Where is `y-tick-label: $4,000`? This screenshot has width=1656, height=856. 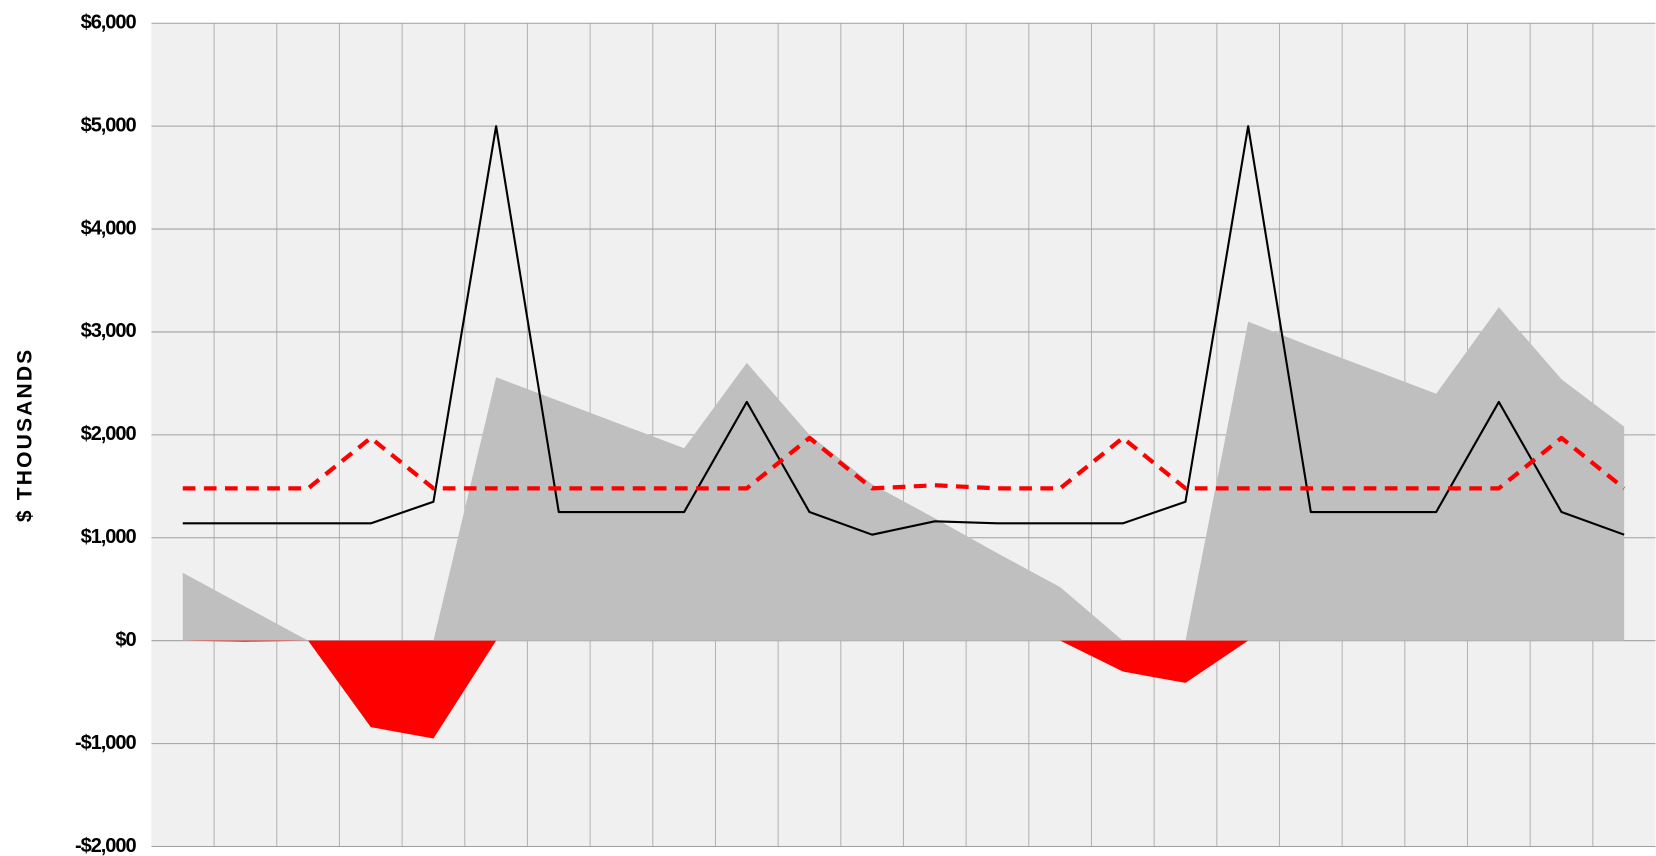 y-tick-label: $4,000 is located at coordinates (109, 228).